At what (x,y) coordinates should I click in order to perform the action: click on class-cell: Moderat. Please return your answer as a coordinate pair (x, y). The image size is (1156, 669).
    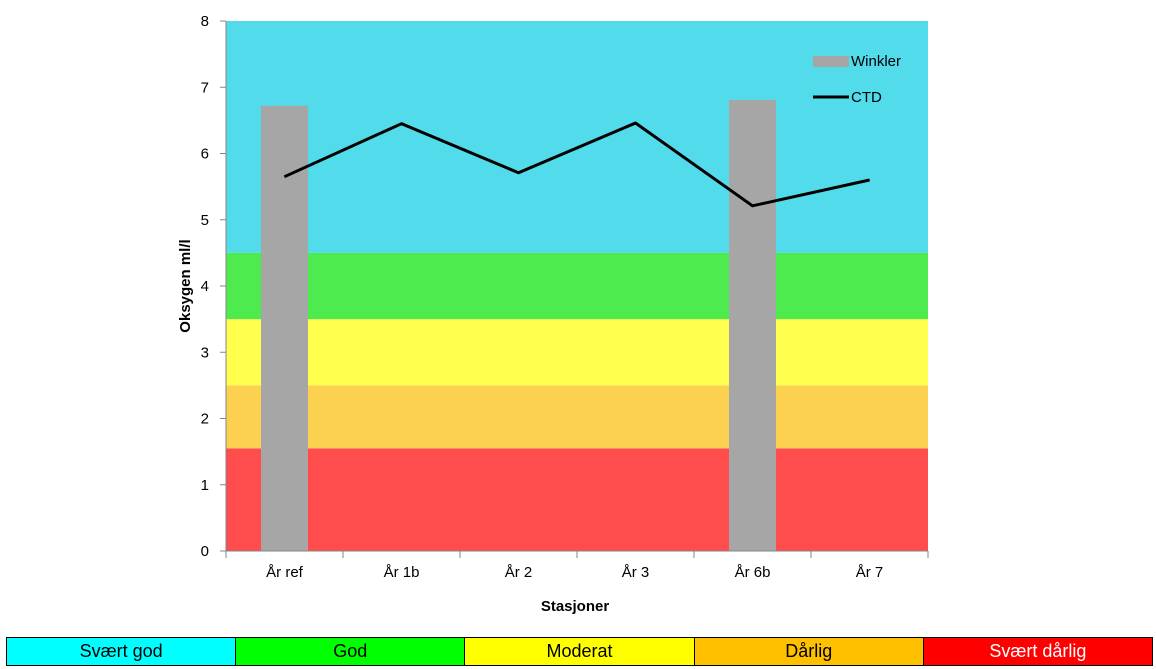
    Looking at the image, I should click on (580, 651).